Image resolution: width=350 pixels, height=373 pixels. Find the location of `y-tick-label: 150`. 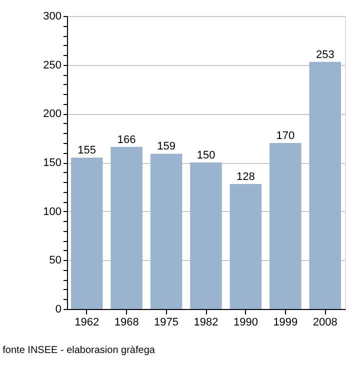

y-tick-label: 150 is located at coordinates (52, 163).